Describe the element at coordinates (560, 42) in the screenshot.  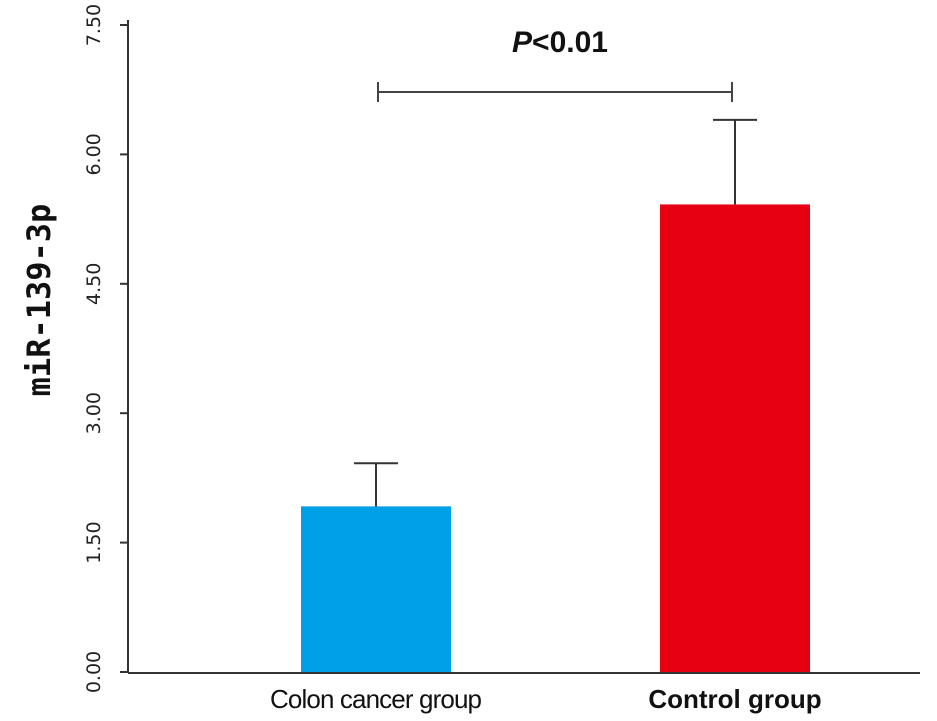
I see `significance-label: P<0.01` at that location.